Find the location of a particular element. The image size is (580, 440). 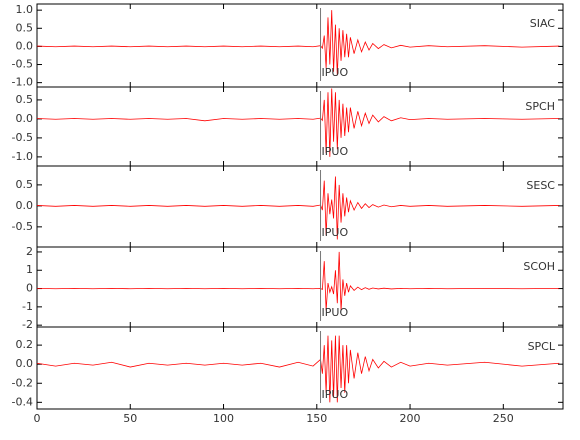

x-tick-label: 200 is located at coordinates (410, 418).